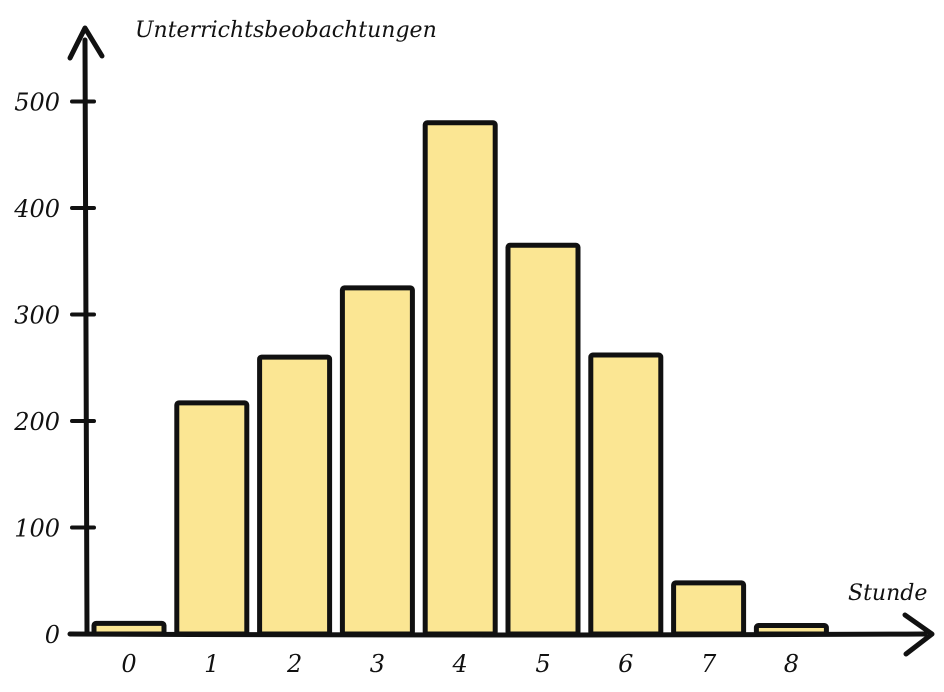 Image resolution: width=944 pixels, height=692 pixels. Describe the element at coordinates (36, 422) in the screenshot. I see `y-tick-label-200: 200` at that location.